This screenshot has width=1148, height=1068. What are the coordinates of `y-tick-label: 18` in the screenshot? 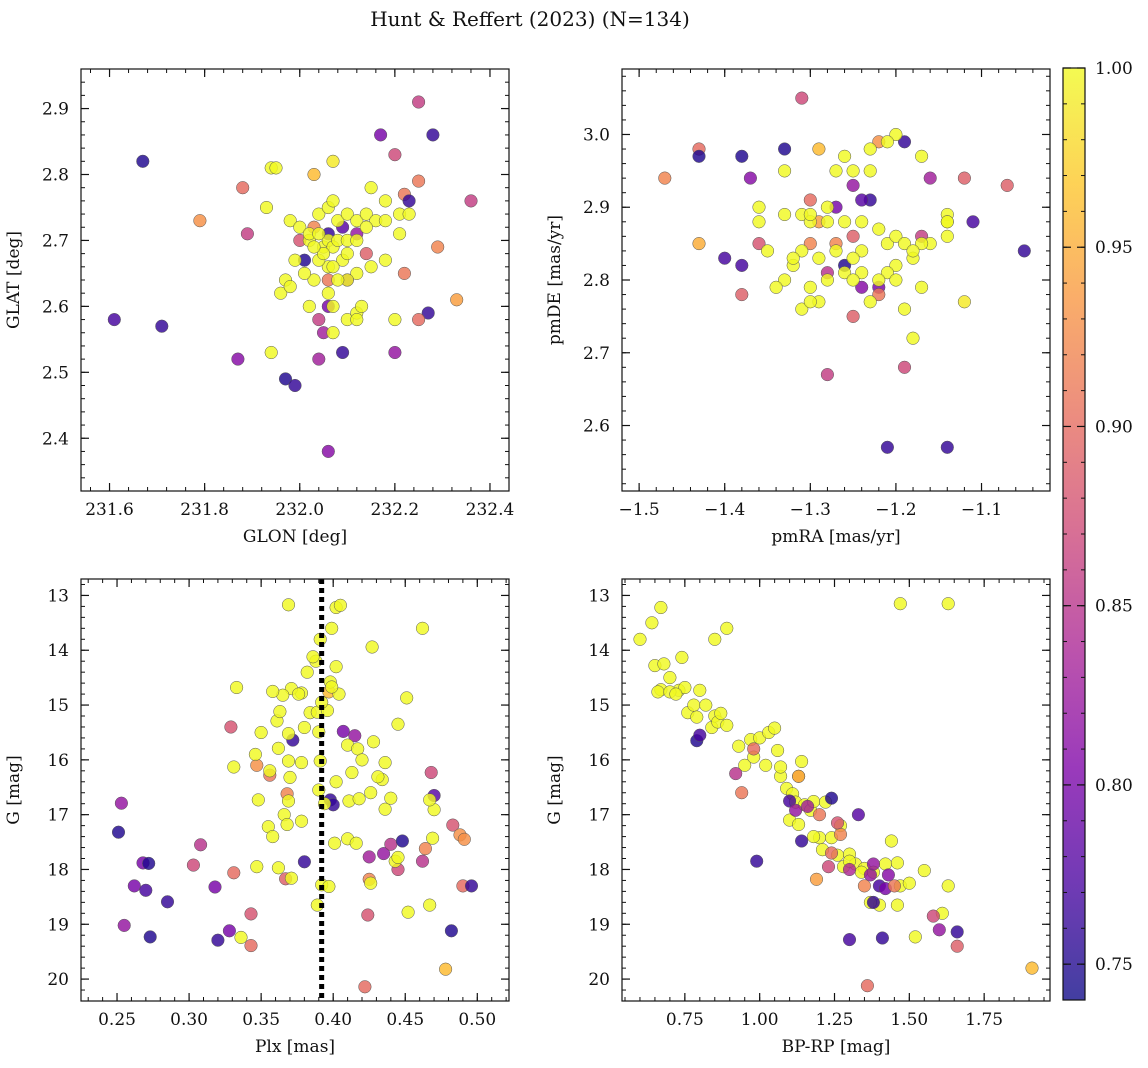 It's located at (58, 870).